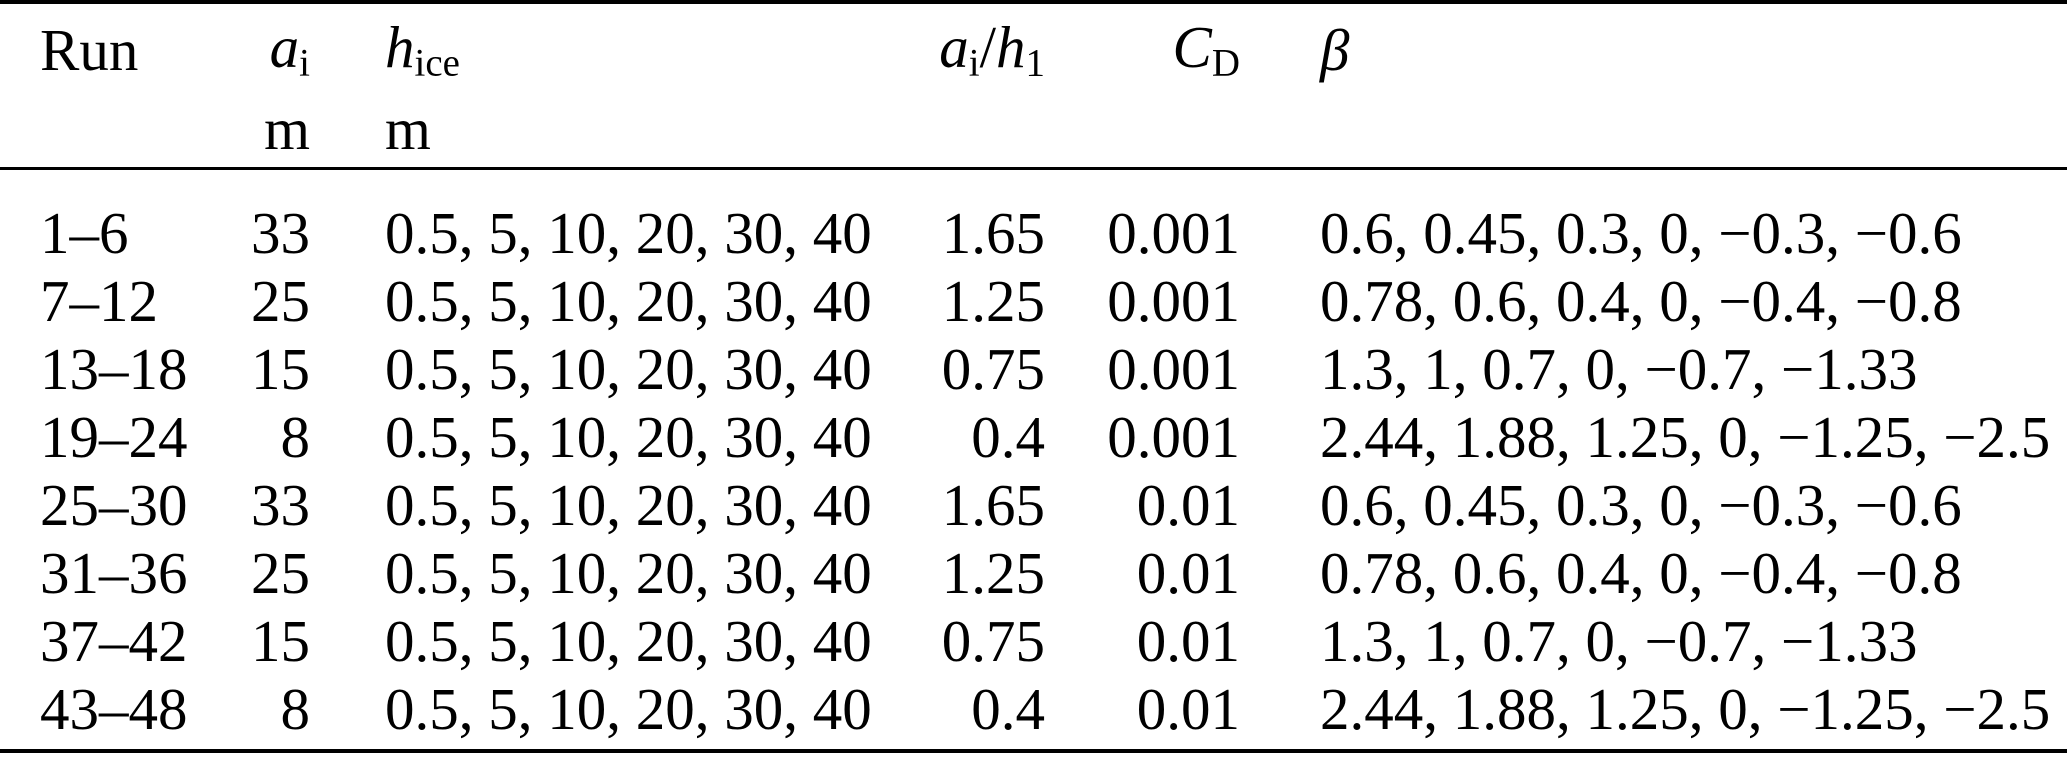  I want to click on table-top-rule, so click(1033, 2).